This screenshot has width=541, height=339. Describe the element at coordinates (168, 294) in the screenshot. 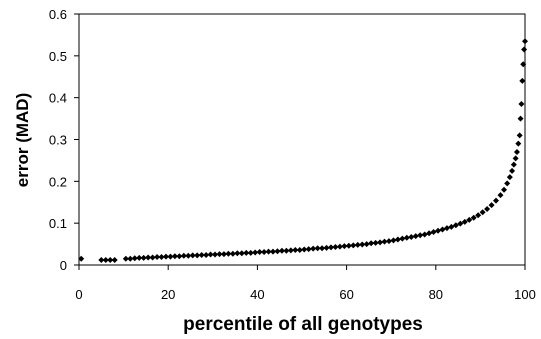

I see `x-tick-label: 20` at that location.